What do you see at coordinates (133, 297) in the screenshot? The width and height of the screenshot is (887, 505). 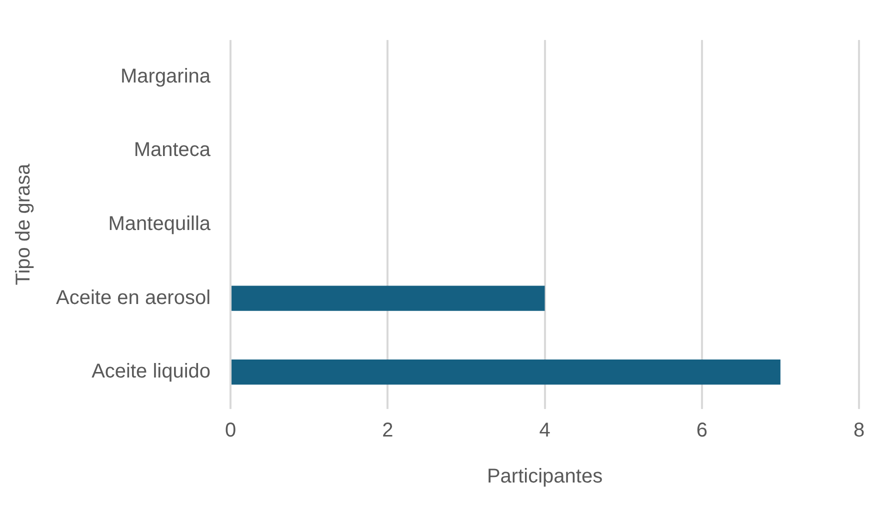 I see `y-tick-label: Aceite en aerosol` at bounding box center [133, 297].